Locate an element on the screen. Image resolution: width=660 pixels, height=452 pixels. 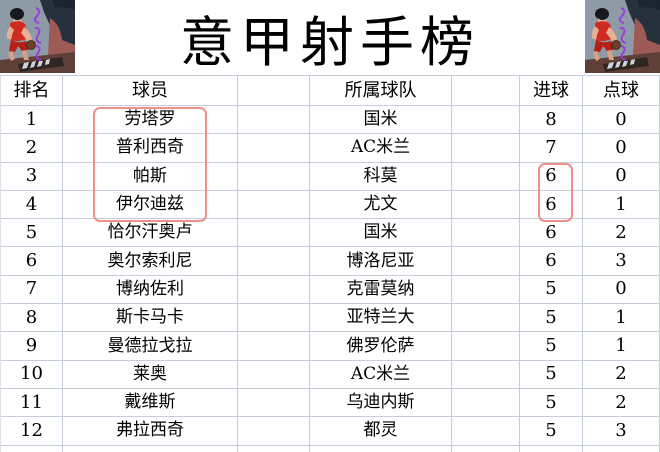
basketball-art-image-right is located at coordinates (622, 36).